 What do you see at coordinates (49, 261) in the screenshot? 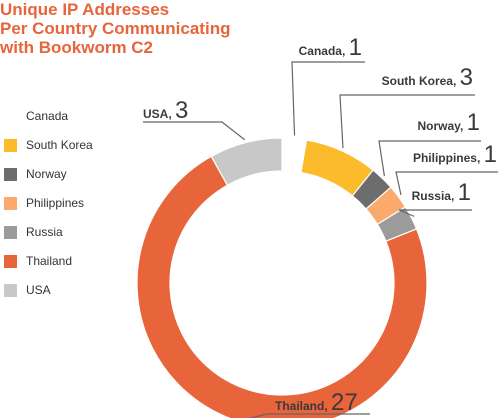
I see `legend-label: Thailand` at bounding box center [49, 261].